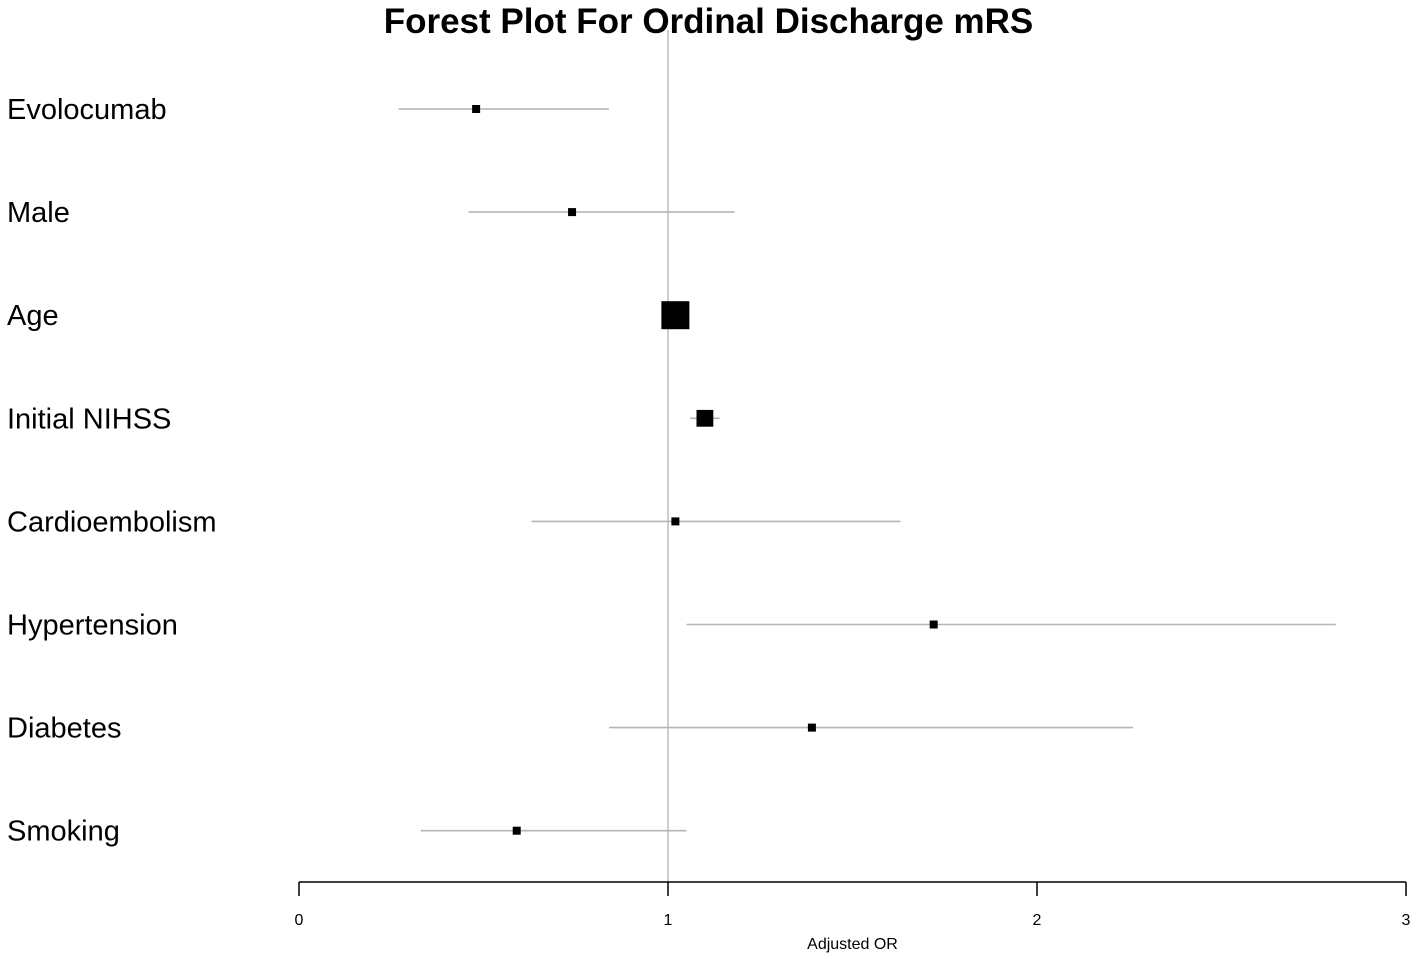 This screenshot has width=1417, height=959. Describe the element at coordinates (33, 316) in the screenshot. I see `row-label: Age` at that location.